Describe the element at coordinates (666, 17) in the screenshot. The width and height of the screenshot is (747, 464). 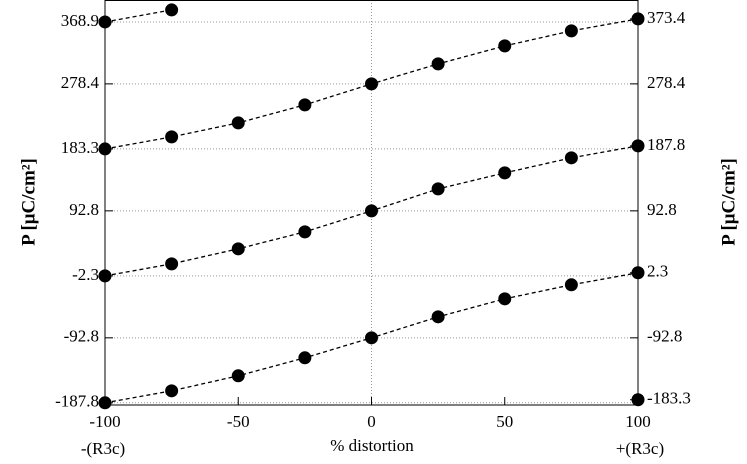
I see `y2-tick-label: 373.4` at that location.